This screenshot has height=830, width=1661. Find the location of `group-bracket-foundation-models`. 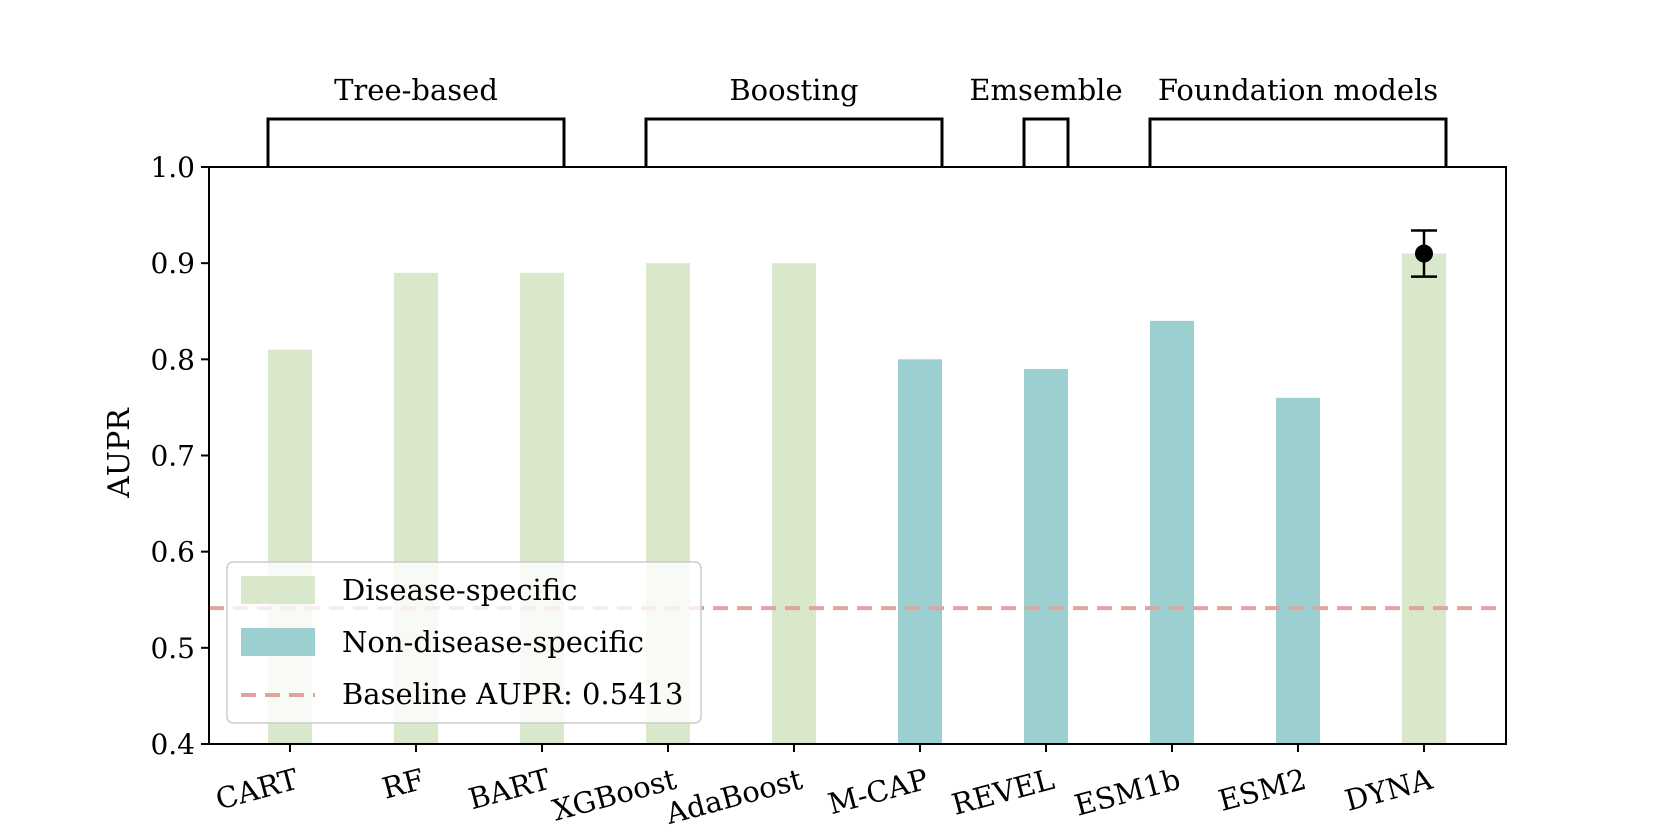

group-bracket-foundation-models is located at coordinates (1298, 142).